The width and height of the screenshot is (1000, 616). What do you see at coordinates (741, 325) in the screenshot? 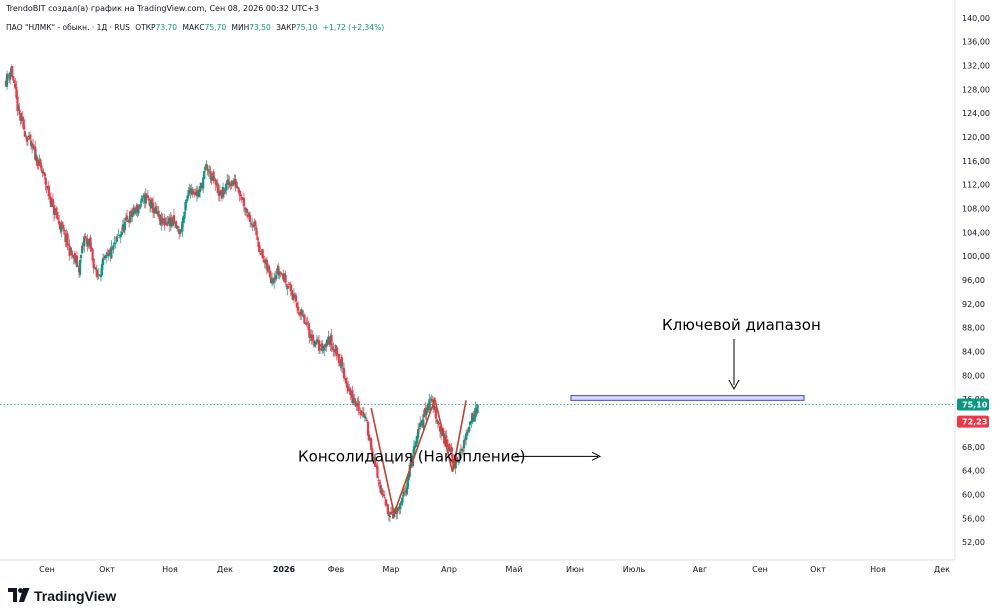
I see `key-range-label: Ключевой диапазон` at bounding box center [741, 325].